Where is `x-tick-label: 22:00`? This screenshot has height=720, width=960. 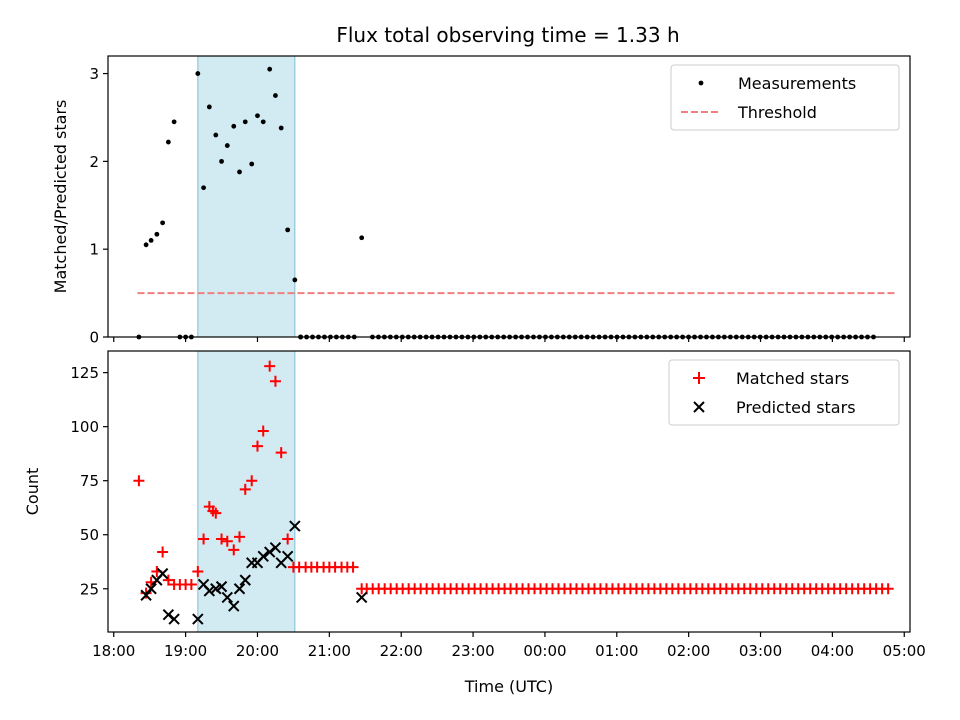
x-tick-label: 22:00 is located at coordinates (401, 651).